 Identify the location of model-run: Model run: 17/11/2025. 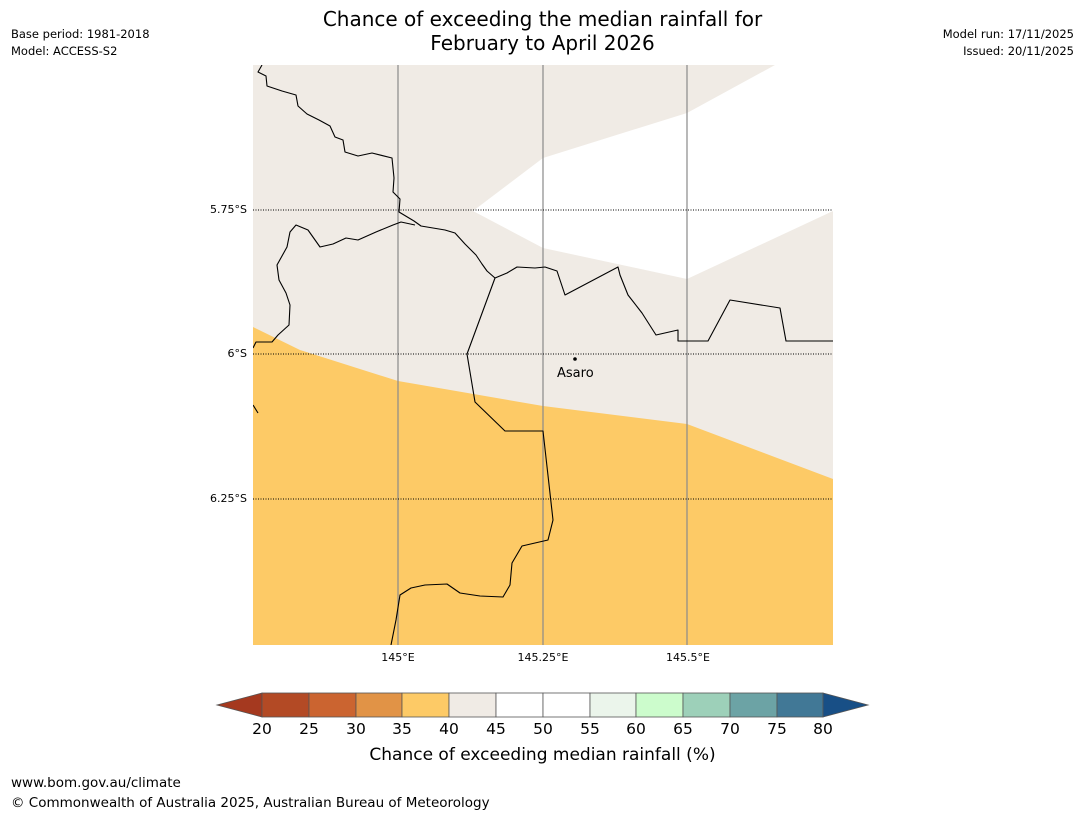
(1008, 34).